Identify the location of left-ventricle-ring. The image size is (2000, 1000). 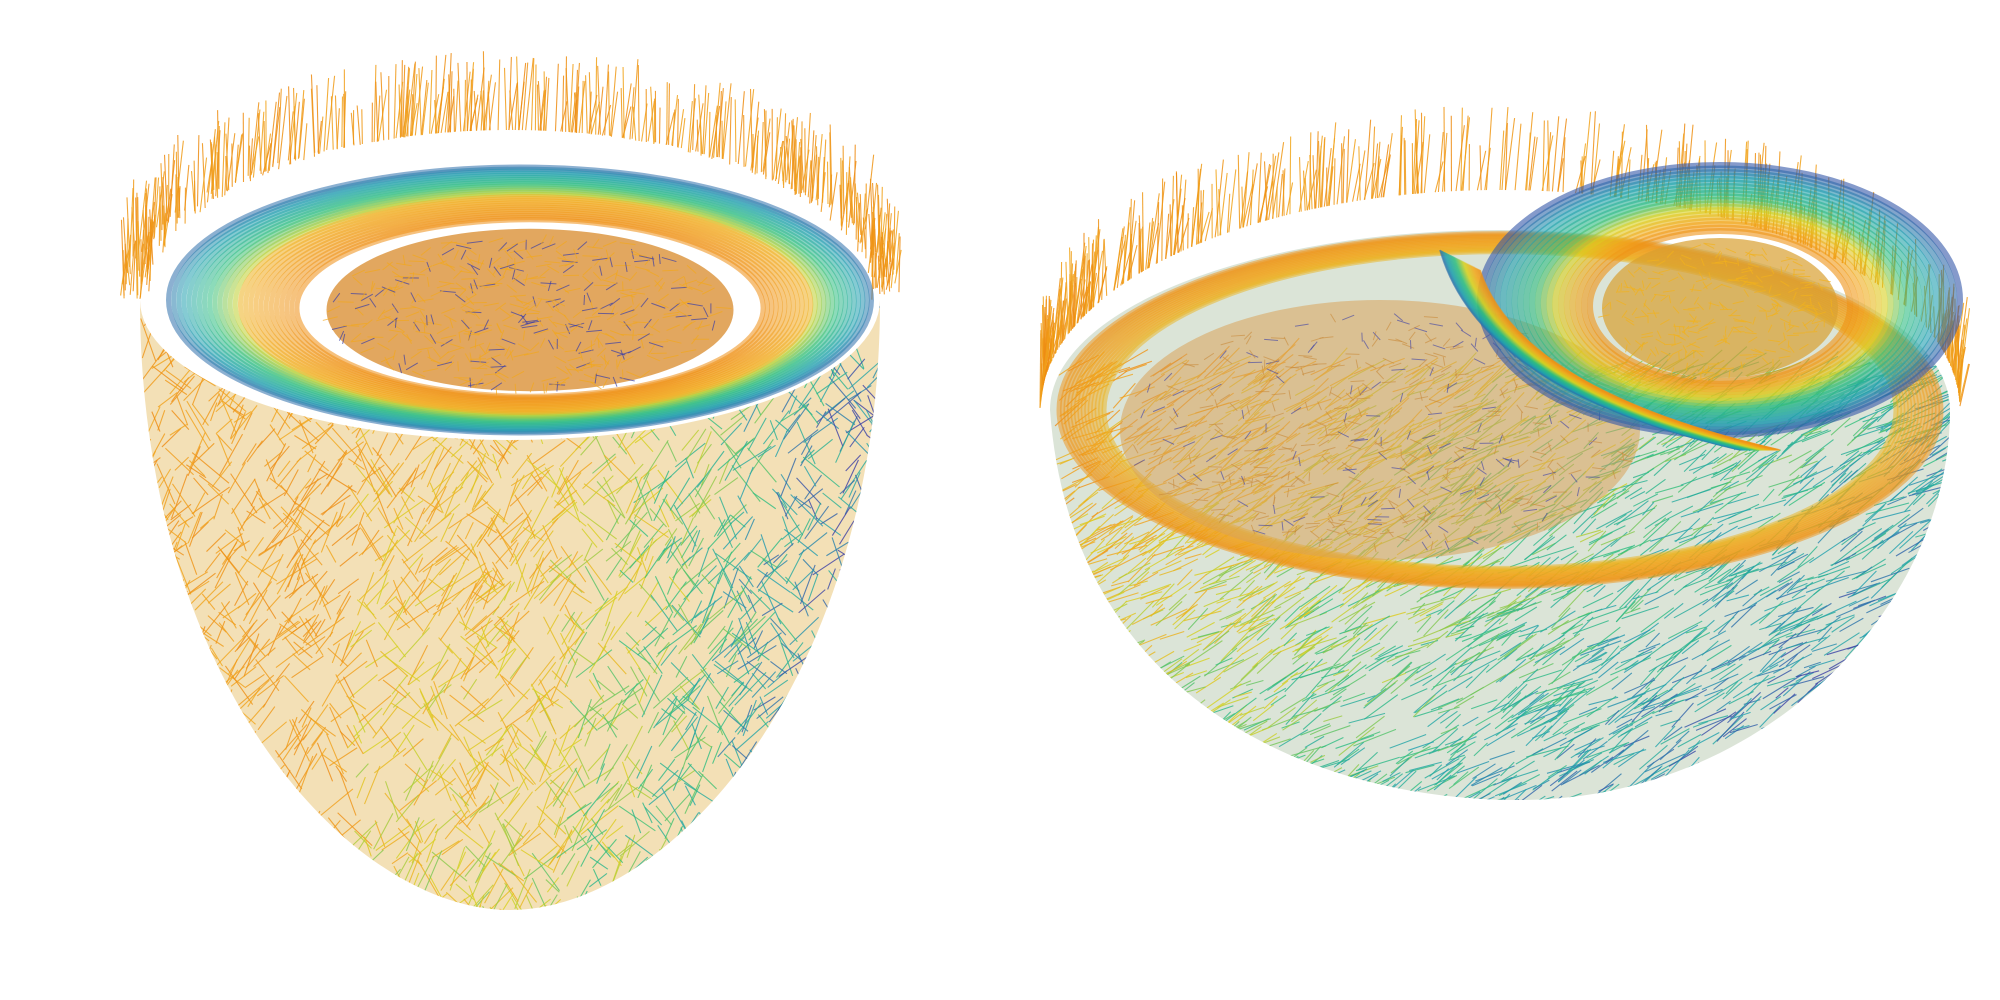
(1720, 300).